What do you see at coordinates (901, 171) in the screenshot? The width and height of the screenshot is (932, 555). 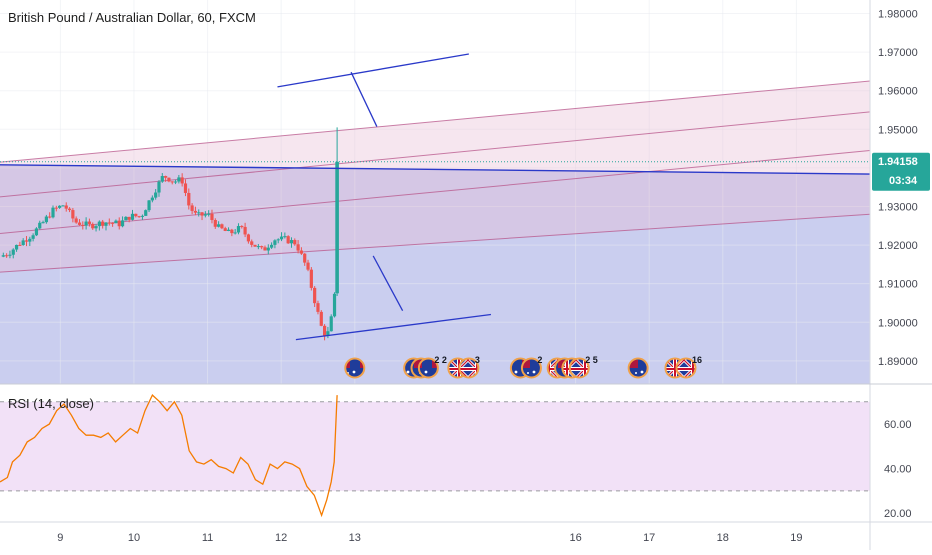 I see `last-price-label: 1.94158 03:34` at bounding box center [901, 171].